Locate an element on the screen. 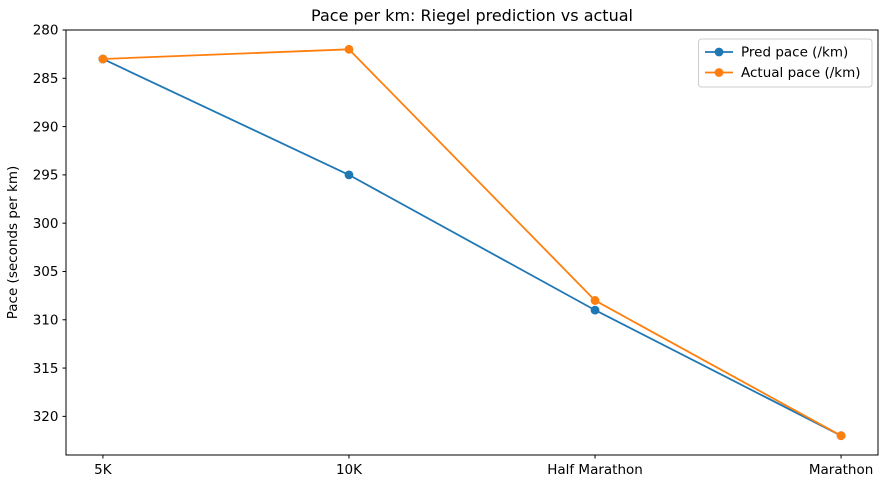 Image resolution: width=888 pixels, height=490 pixels. y-tick-label: 315 is located at coordinates (46, 369).